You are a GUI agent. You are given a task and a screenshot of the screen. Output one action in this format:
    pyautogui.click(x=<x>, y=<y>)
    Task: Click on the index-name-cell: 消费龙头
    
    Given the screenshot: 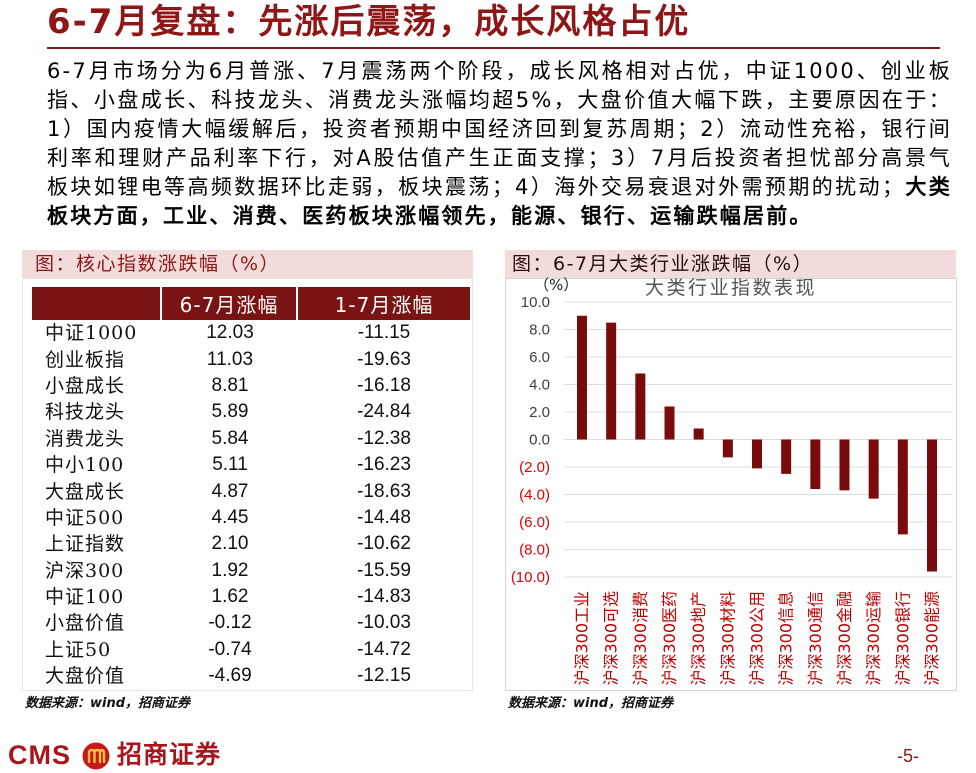 What is the action you would take?
    pyautogui.click(x=85, y=438)
    